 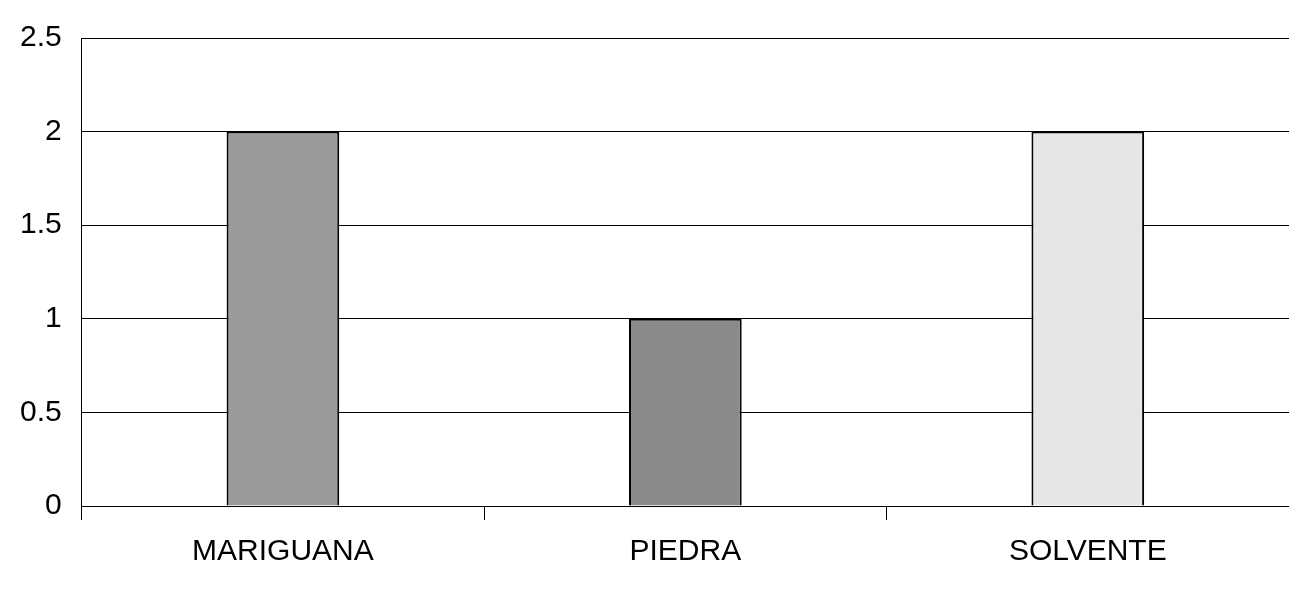 I want to click on y-tick-label: 1.5, so click(x=40, y=223).